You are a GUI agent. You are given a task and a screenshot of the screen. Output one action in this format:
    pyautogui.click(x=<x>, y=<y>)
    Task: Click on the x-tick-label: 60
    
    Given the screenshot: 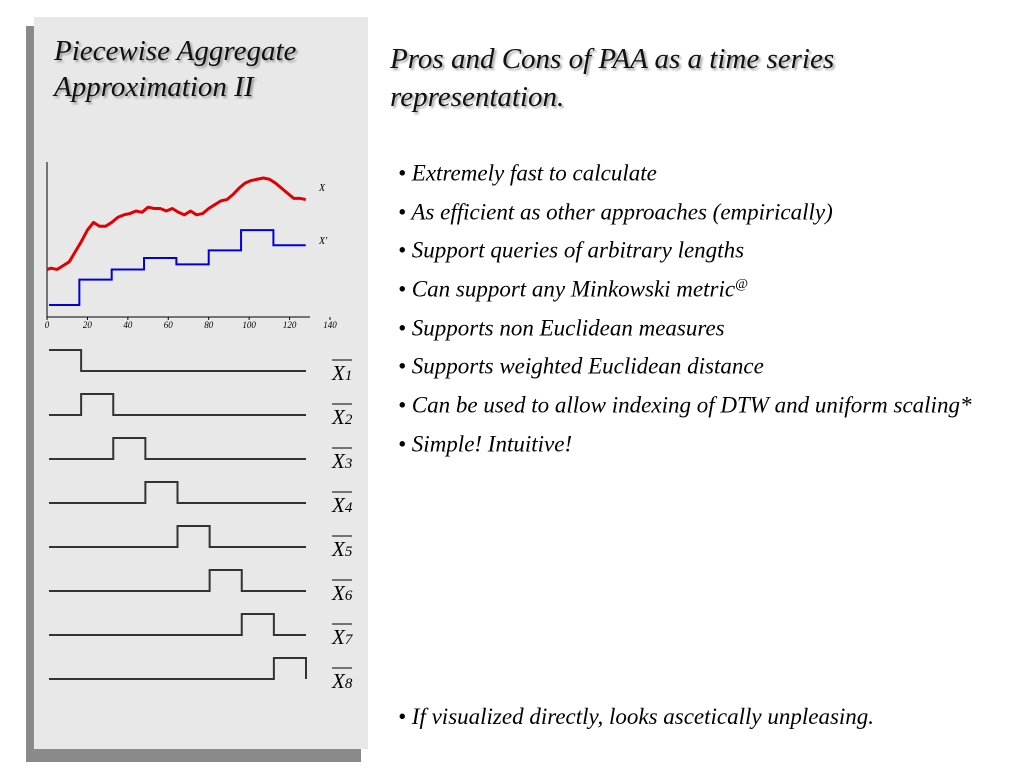 What is the action you would take?
    pyautogui.click(x=169, y=325)
    